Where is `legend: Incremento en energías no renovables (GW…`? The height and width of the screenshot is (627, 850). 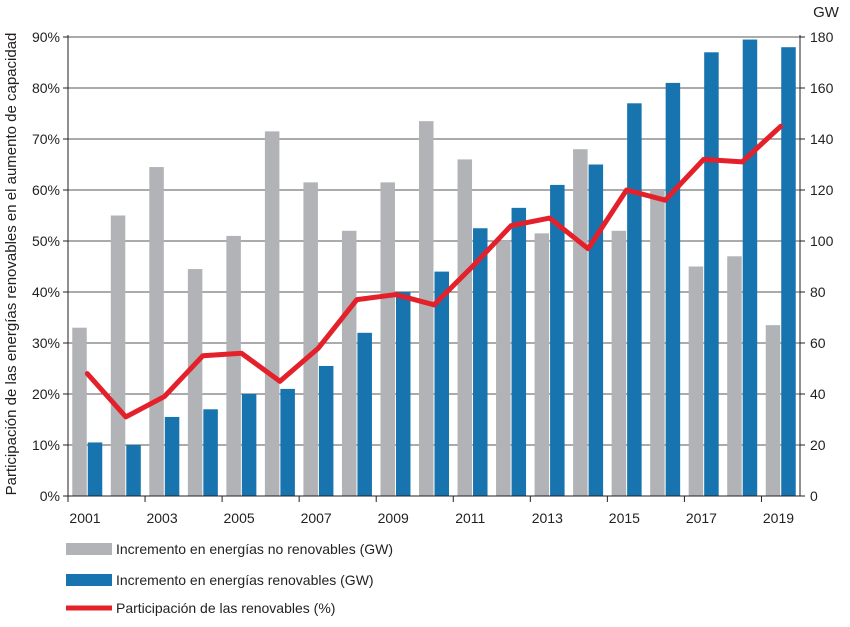
legend: Incremento en energías no renovables (GW… is located at coordinates (229, 578).